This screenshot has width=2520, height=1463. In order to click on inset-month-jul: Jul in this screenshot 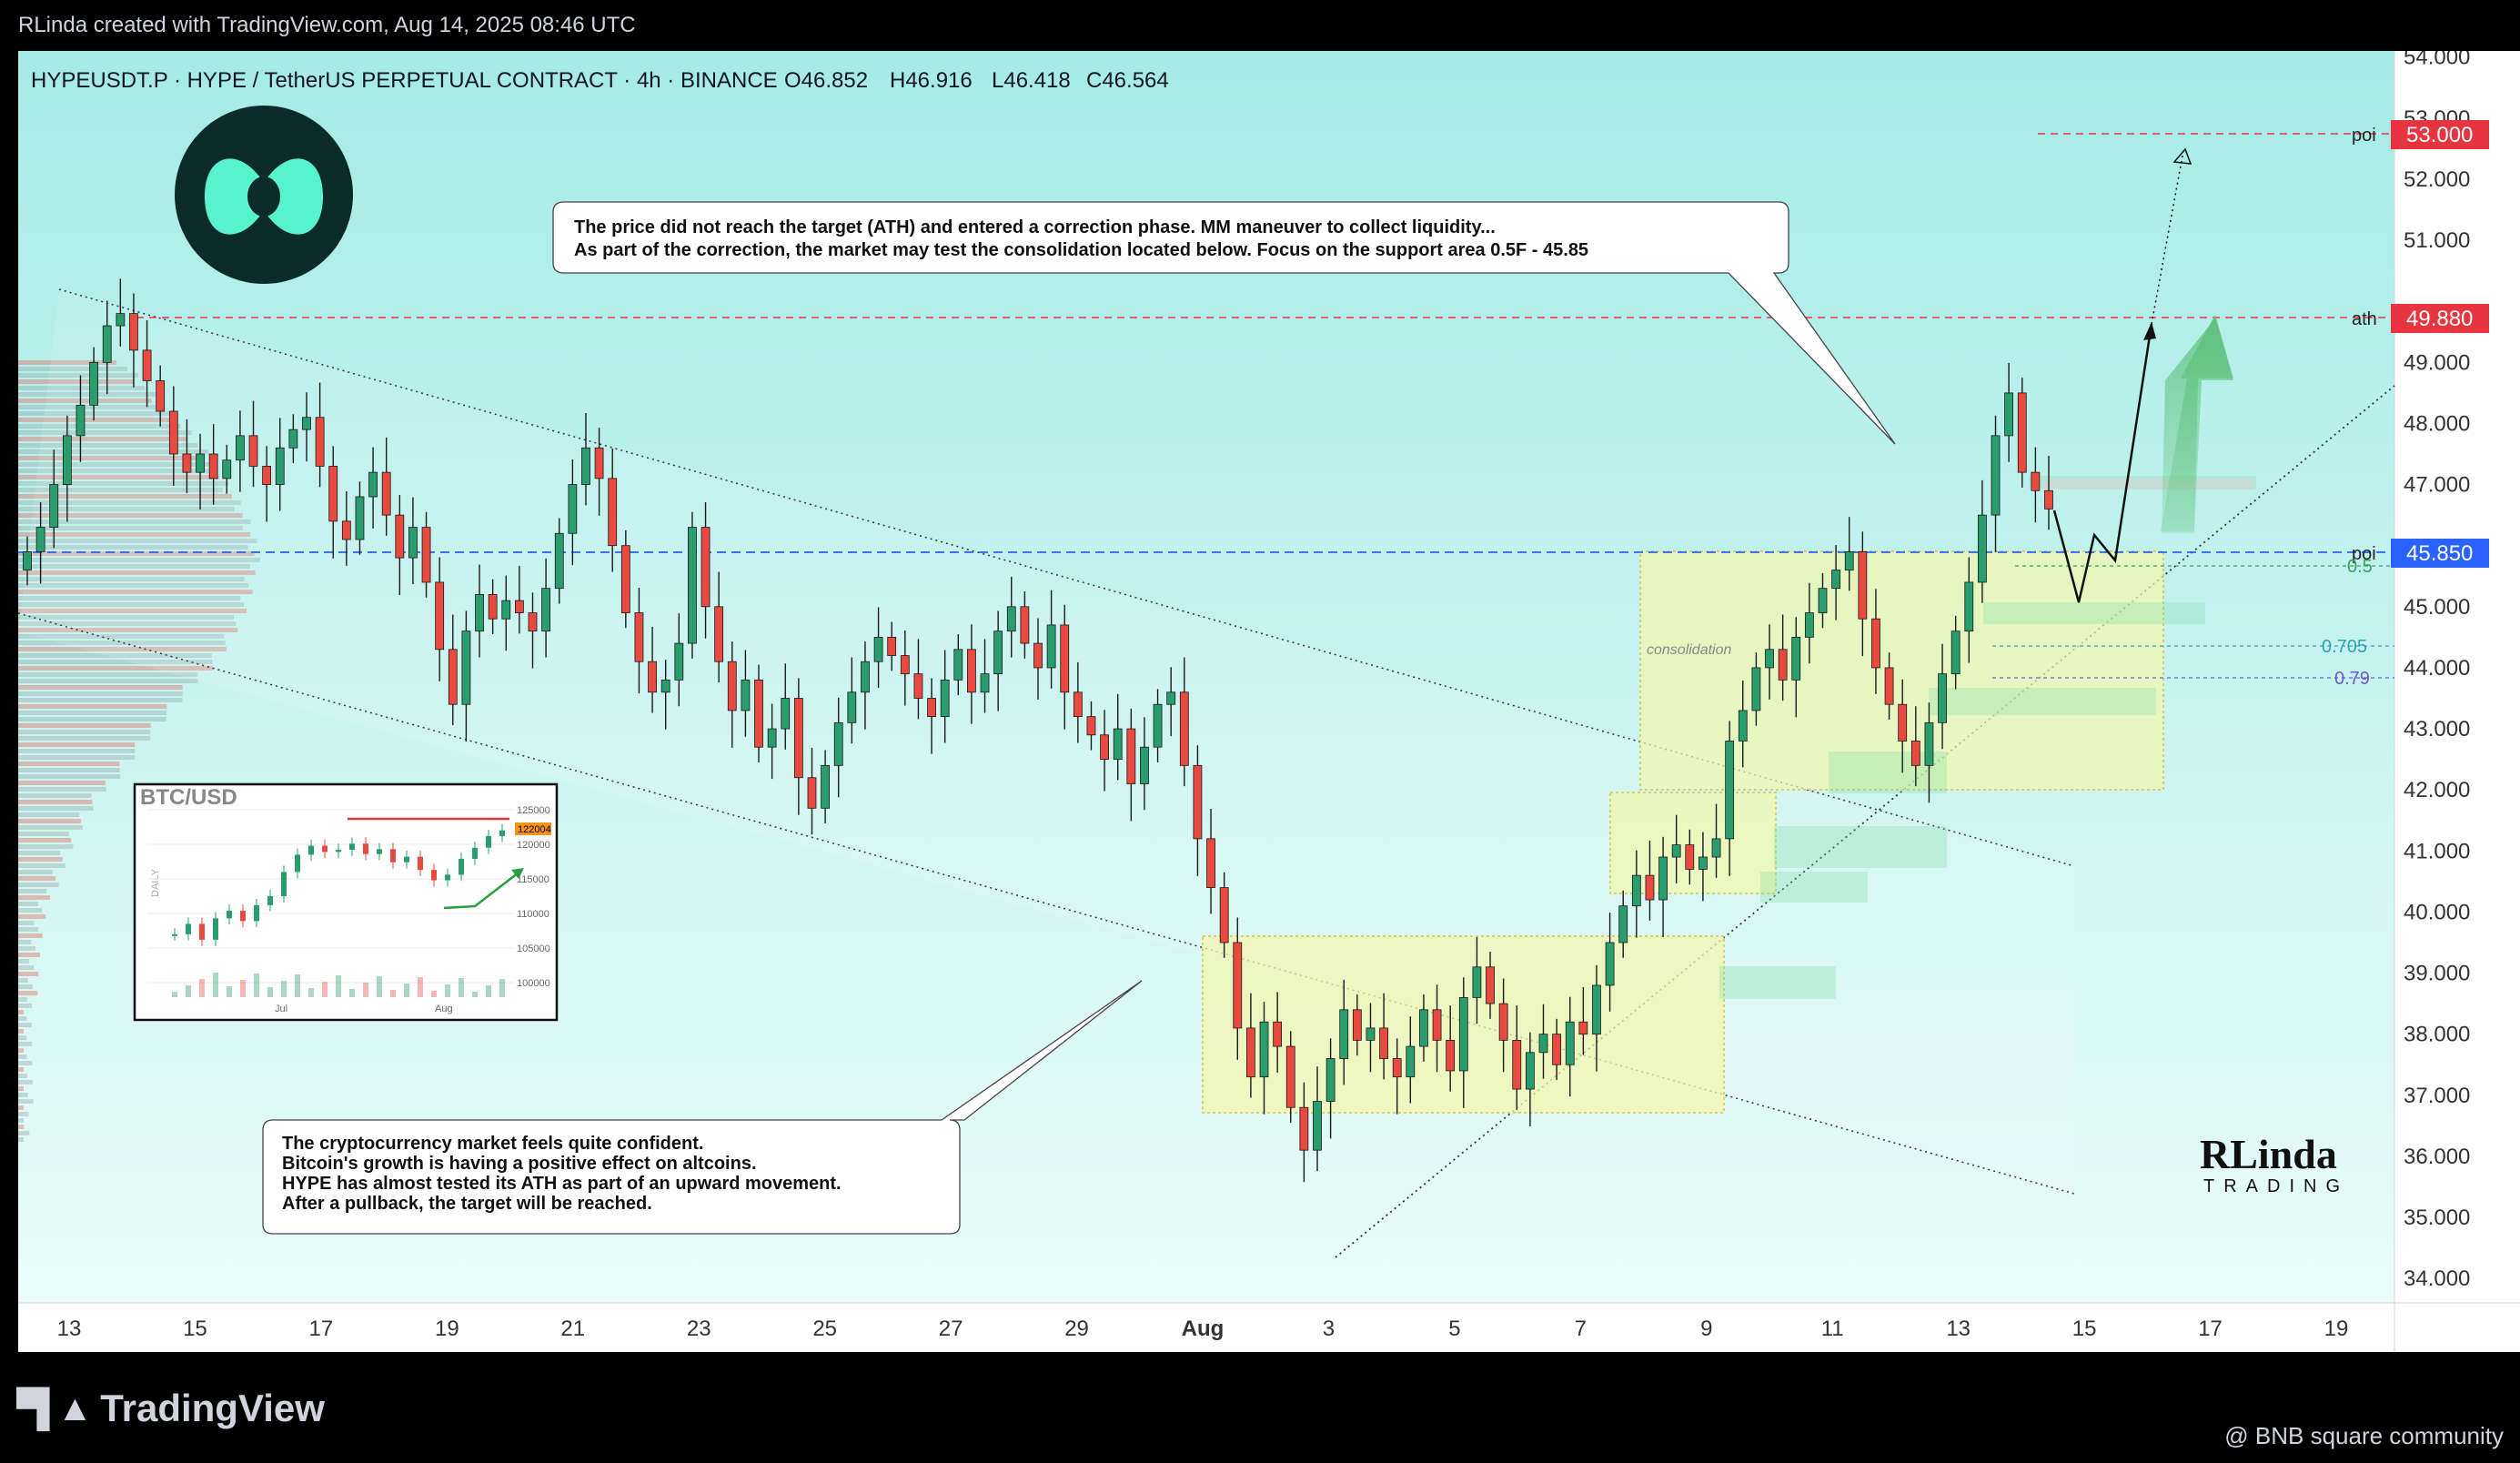, I will do `click(281, 1009)`.